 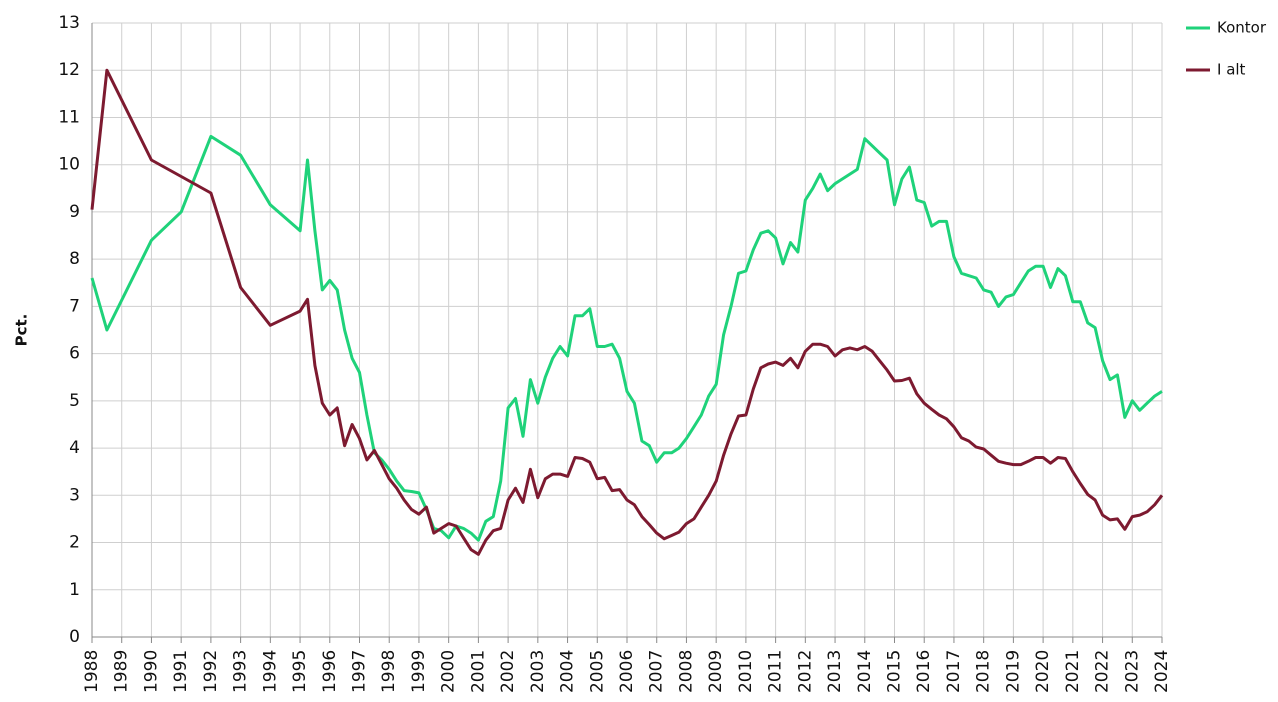 I want to click on legend-label: Kontor, so click(x=1242, y=28).